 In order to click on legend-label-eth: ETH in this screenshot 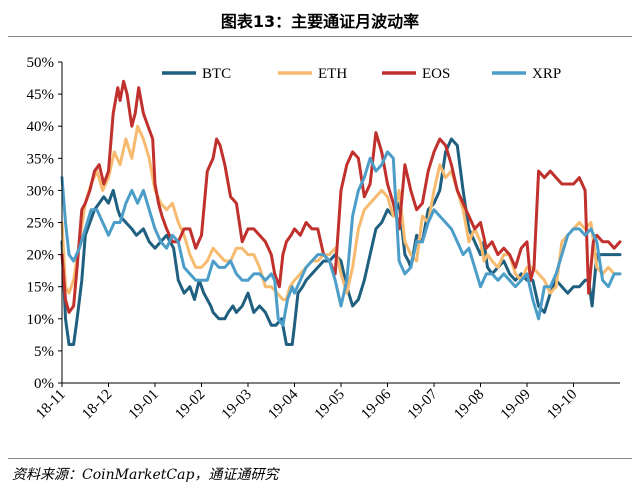, I will do `click(332, 74)`.